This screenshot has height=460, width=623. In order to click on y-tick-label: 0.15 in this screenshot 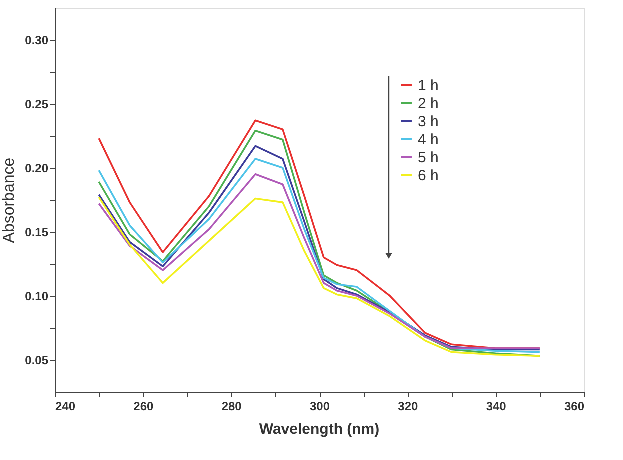, I will do `click(37, 233)`.